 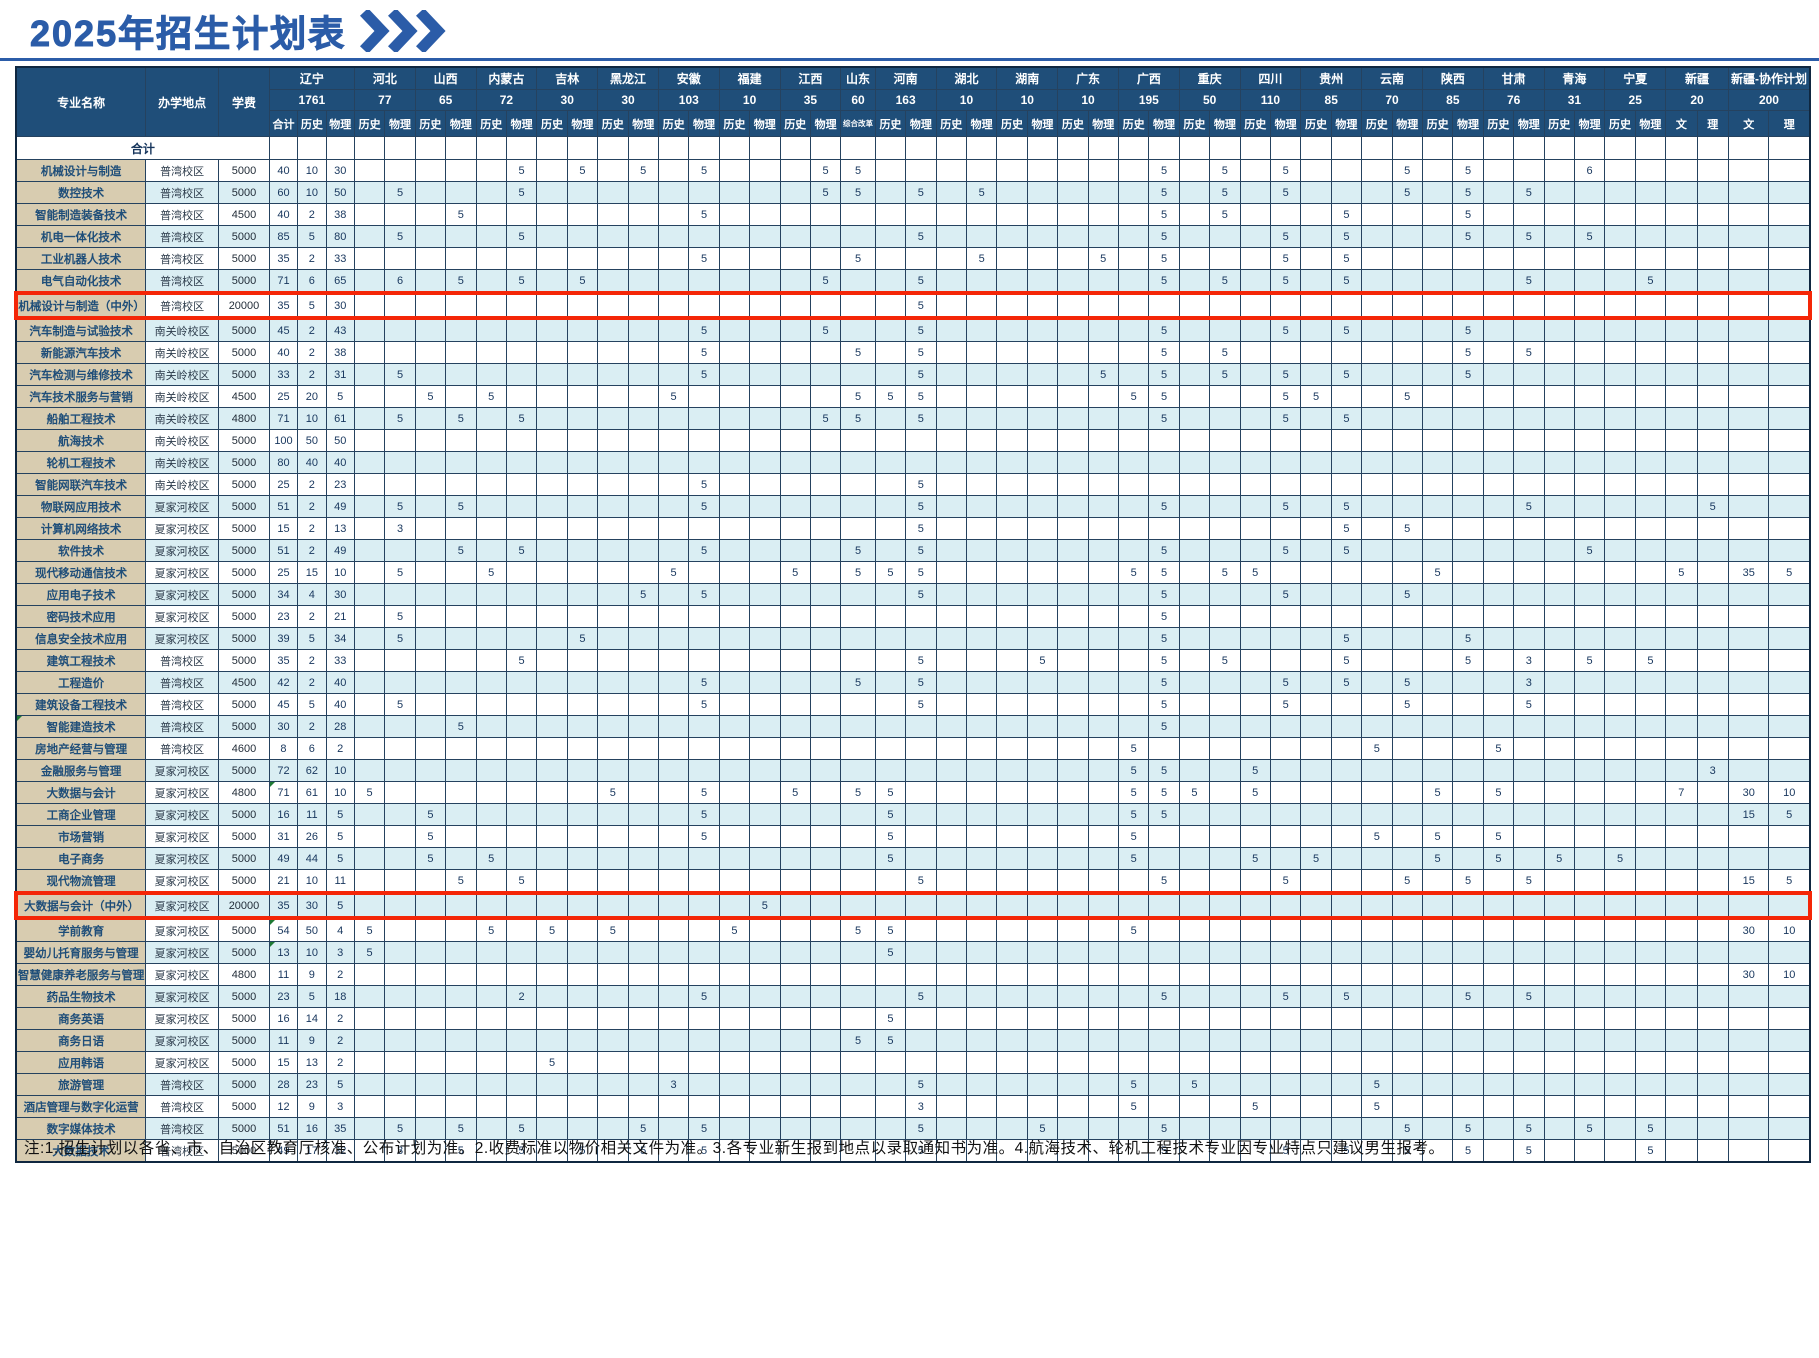 What do you see at coordinates (1209, 100) in the screenshot?
I see `province-total: 50` at bounding box center [1209, 100].